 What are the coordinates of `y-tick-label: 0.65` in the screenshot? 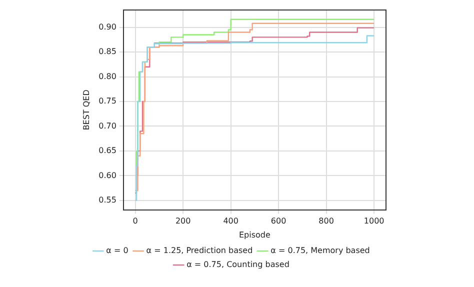 It's located at (107, 151).